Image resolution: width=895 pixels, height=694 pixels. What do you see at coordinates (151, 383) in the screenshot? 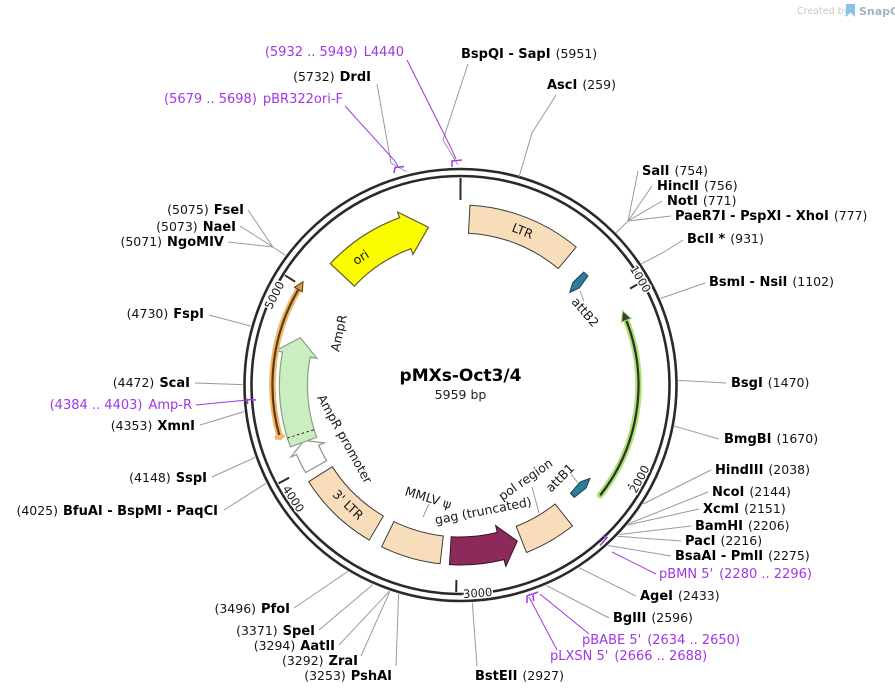
I see `enzyme-label: (4472) ScaI` at bounding box center [151, 383].